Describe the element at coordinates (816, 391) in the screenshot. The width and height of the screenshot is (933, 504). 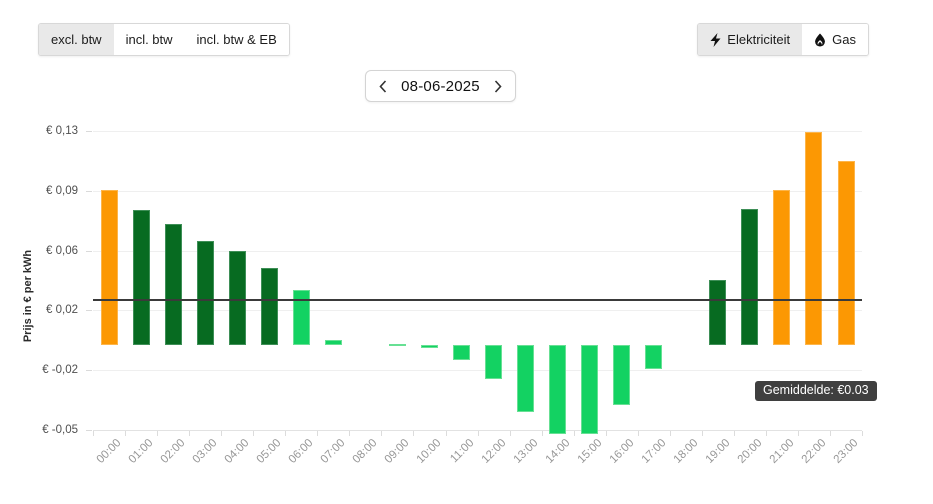
I see `average-tooltip: Gemiddelde: €0.03` at that location.